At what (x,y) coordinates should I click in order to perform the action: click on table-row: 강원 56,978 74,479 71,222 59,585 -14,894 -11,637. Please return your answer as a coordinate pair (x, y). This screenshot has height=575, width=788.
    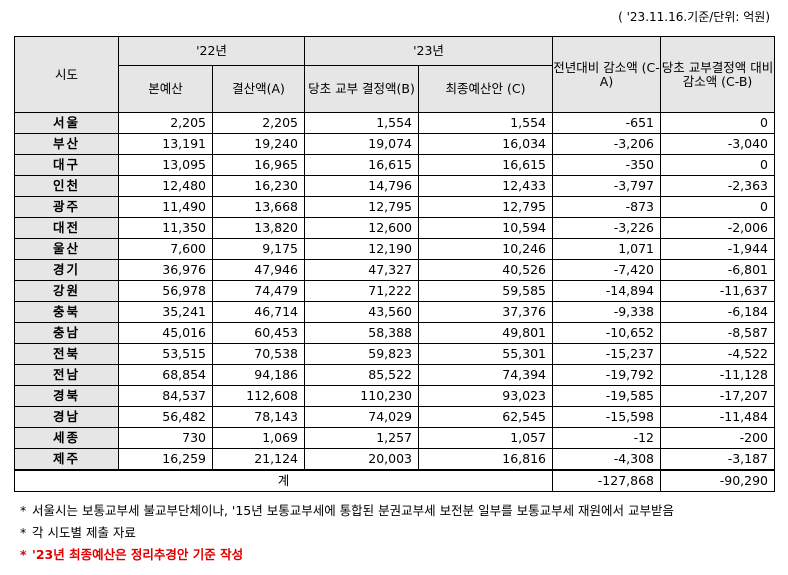
    Looking at the image, I should click on (394, 291).